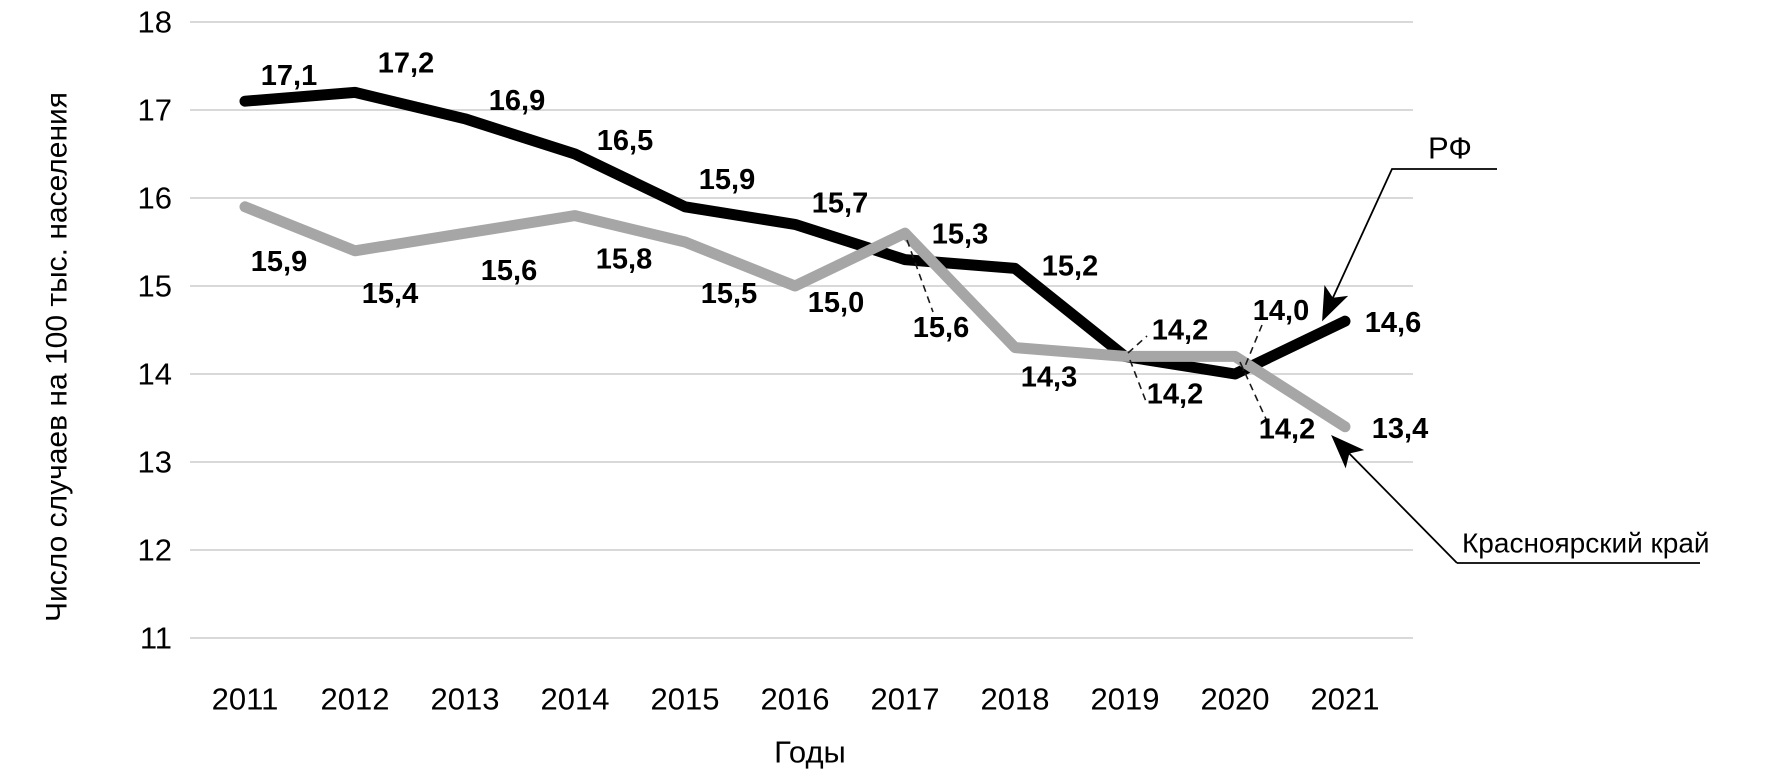 Image resolution: width=1767 pixels, height=782 pixels. What do you see at coordinates (960, 235) in the screenshot?
I see `data-label: 15,3` at bounding box center [960, 235].